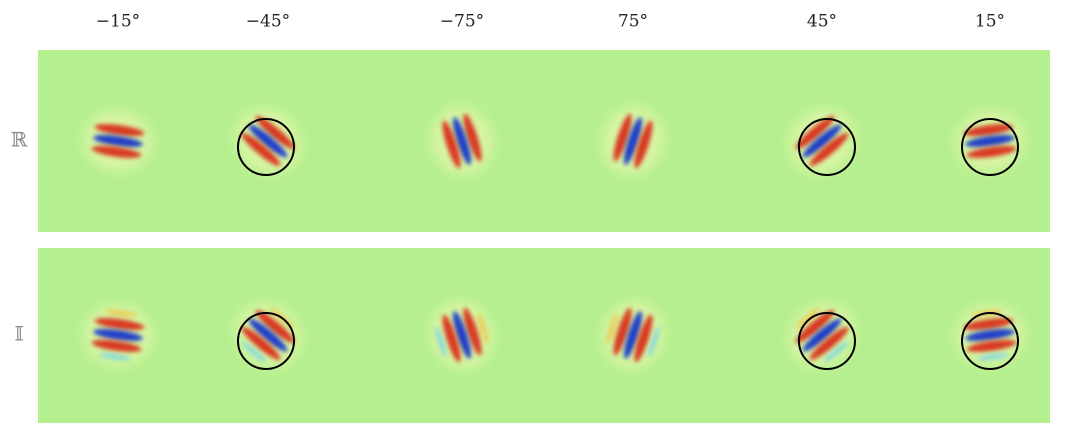  I want to click on column-label: −75°, so click(462, 22).